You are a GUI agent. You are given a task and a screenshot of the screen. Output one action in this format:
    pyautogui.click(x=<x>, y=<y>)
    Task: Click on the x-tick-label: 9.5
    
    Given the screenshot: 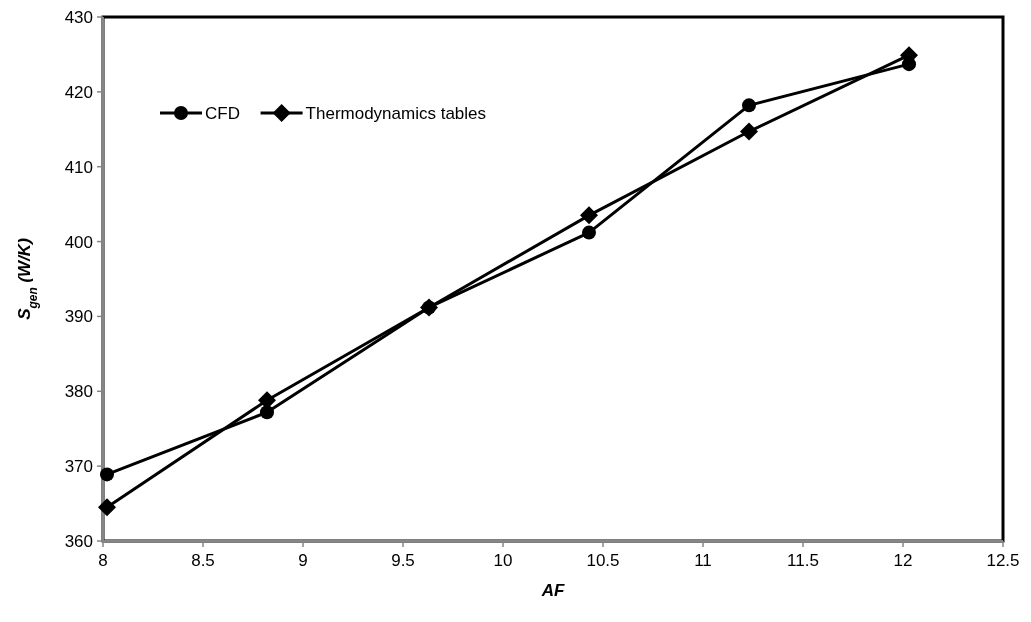 What is the action you would take?
    pyautogui.click(x=403, y=560)
    